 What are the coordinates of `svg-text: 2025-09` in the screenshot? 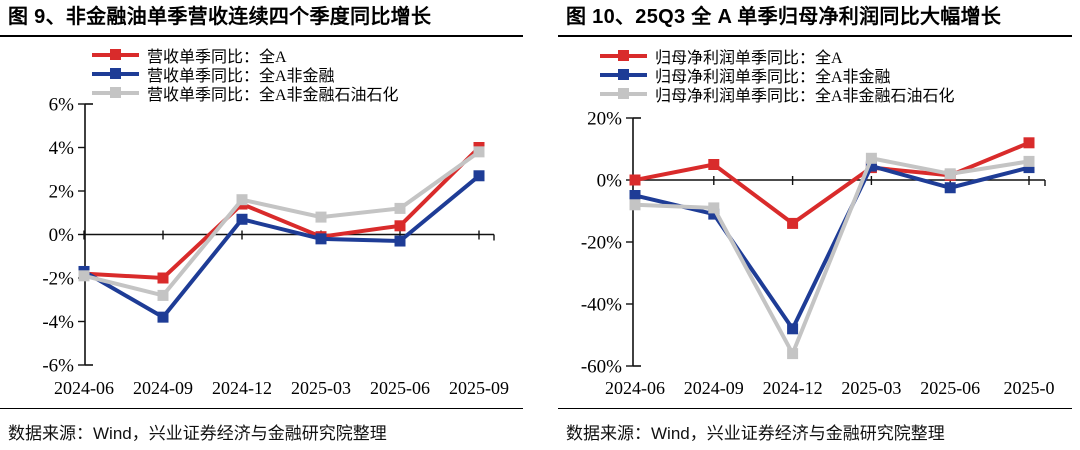 It's located at (479, 388).